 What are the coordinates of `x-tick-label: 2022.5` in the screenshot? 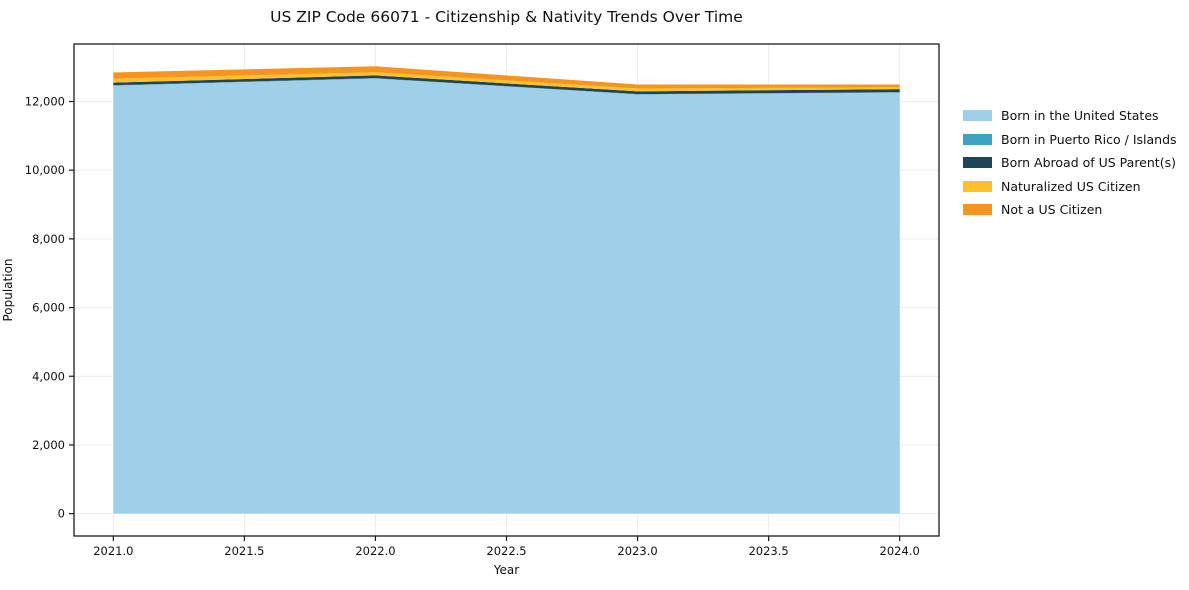 It's located at (506, 551).